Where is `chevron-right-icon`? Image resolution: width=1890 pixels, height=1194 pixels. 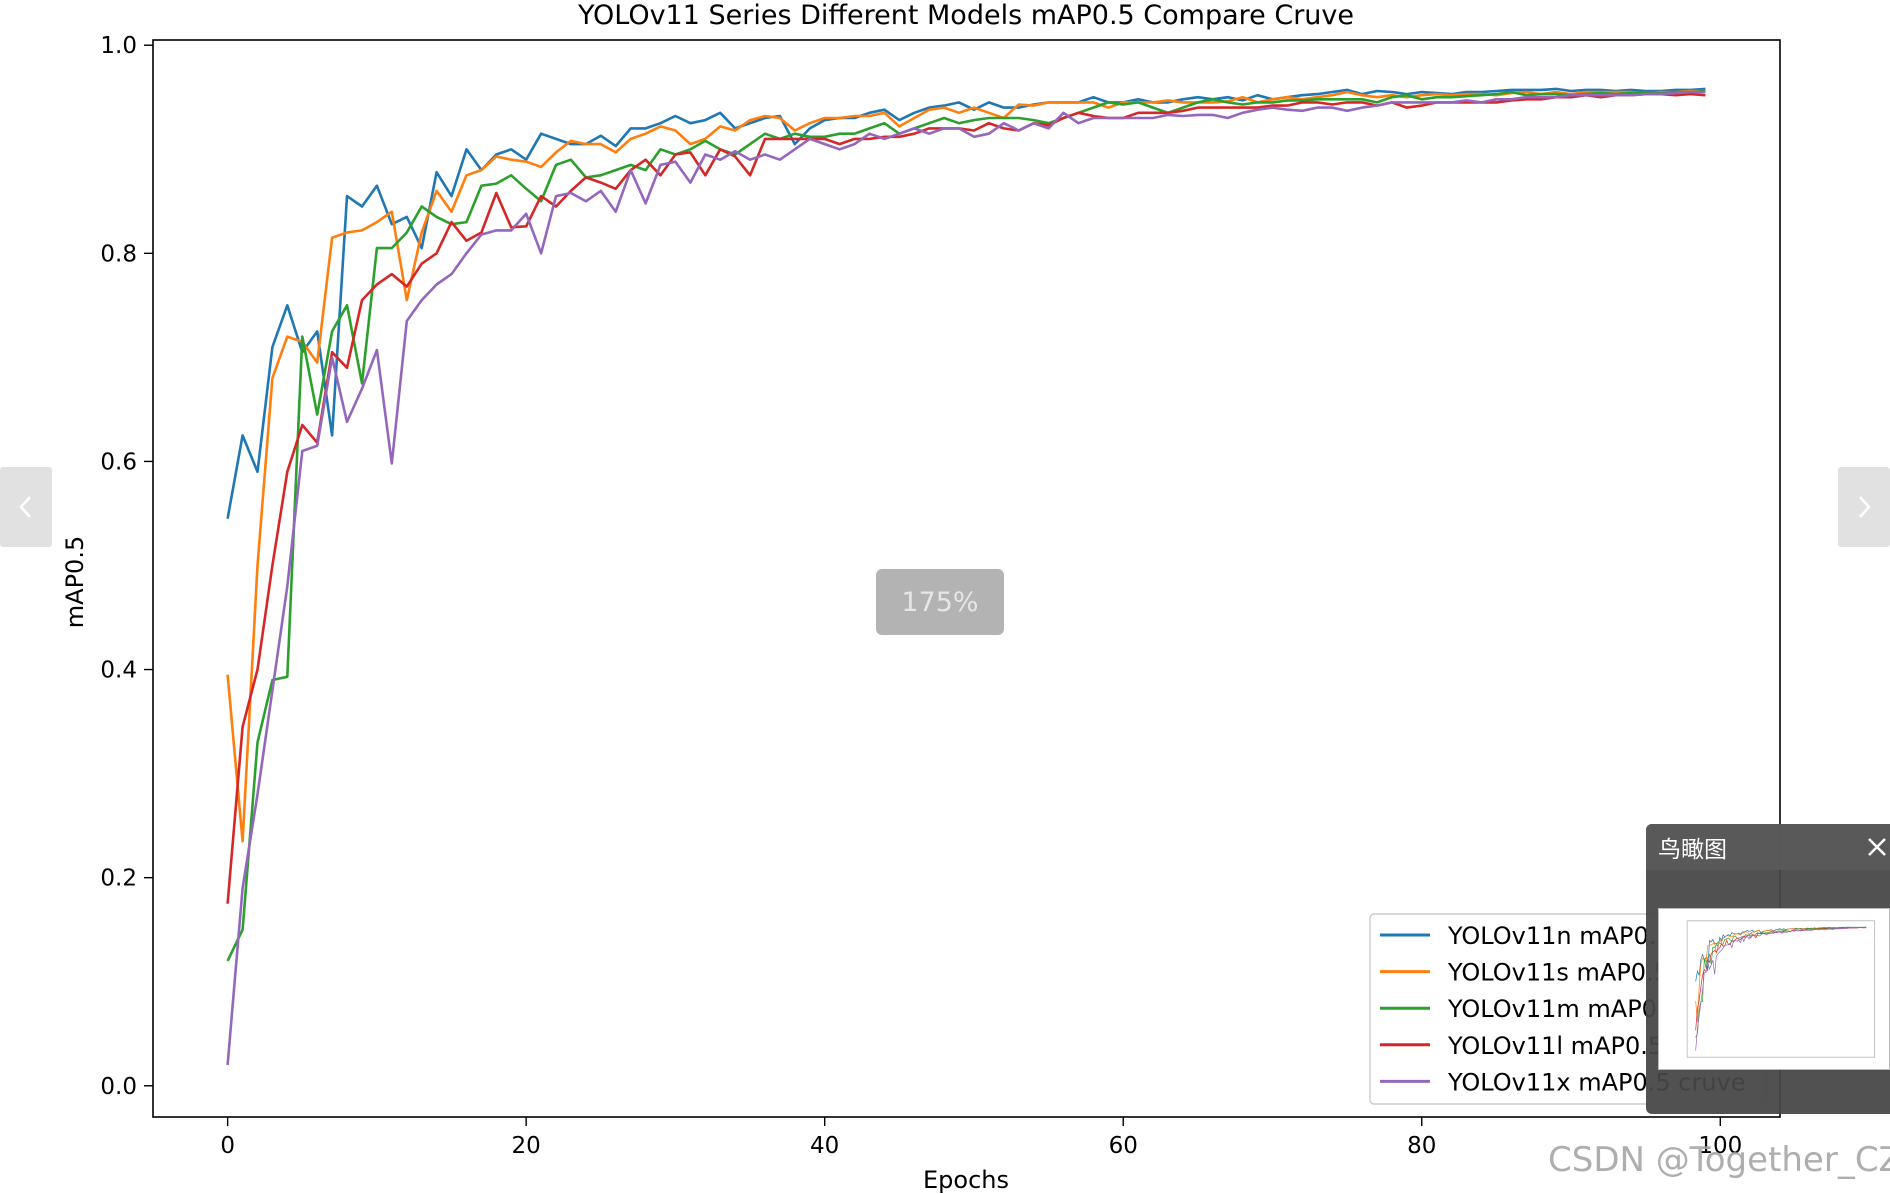
chevron-right-icon is located at coordinates (1865, 507).